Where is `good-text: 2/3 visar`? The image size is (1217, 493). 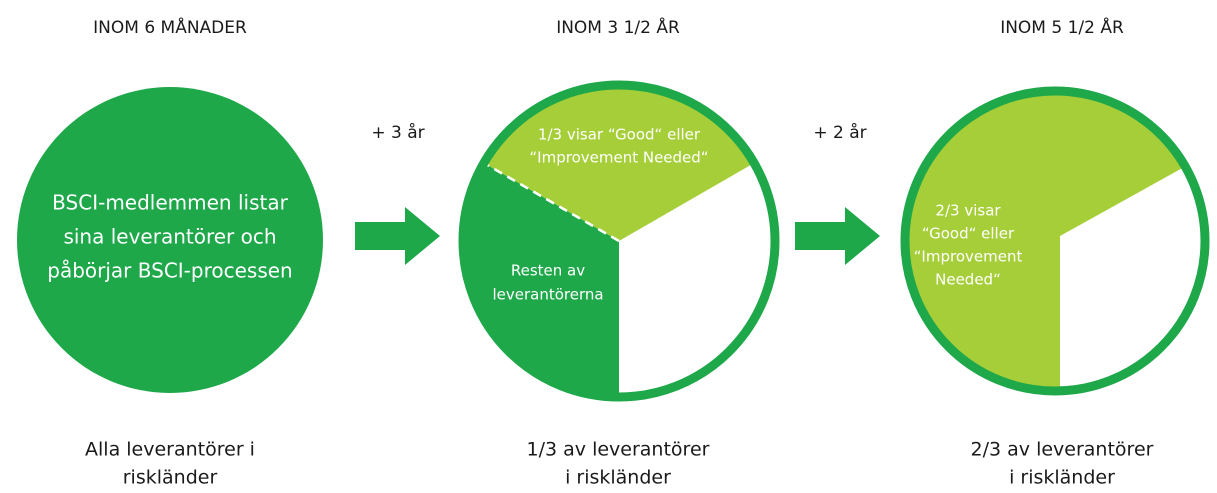 good-text: 2/3 visar is located at coordinates (968, 211).